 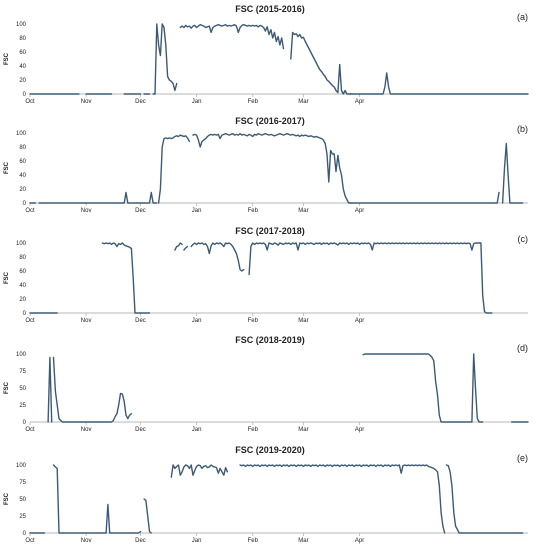 What do you see at coordinates (270, 450) in the screenshot?
I see `chart-title: FSC (2019-2020)` at bounding box center [270, 450].